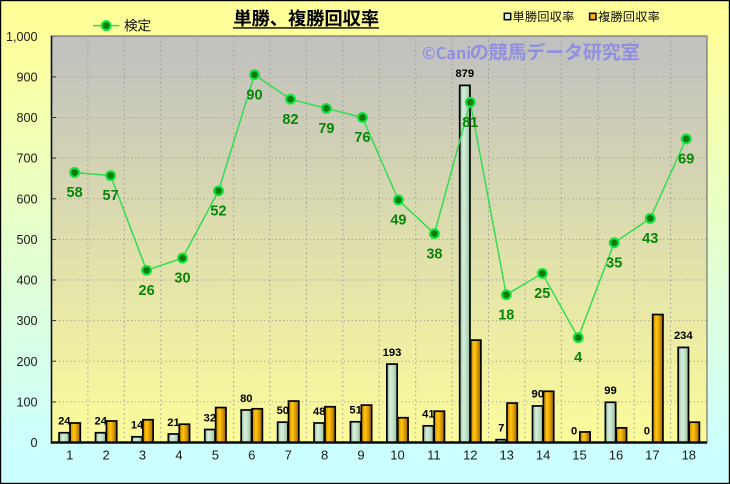  I want to click on svg-text: 9, so click(360, 454).